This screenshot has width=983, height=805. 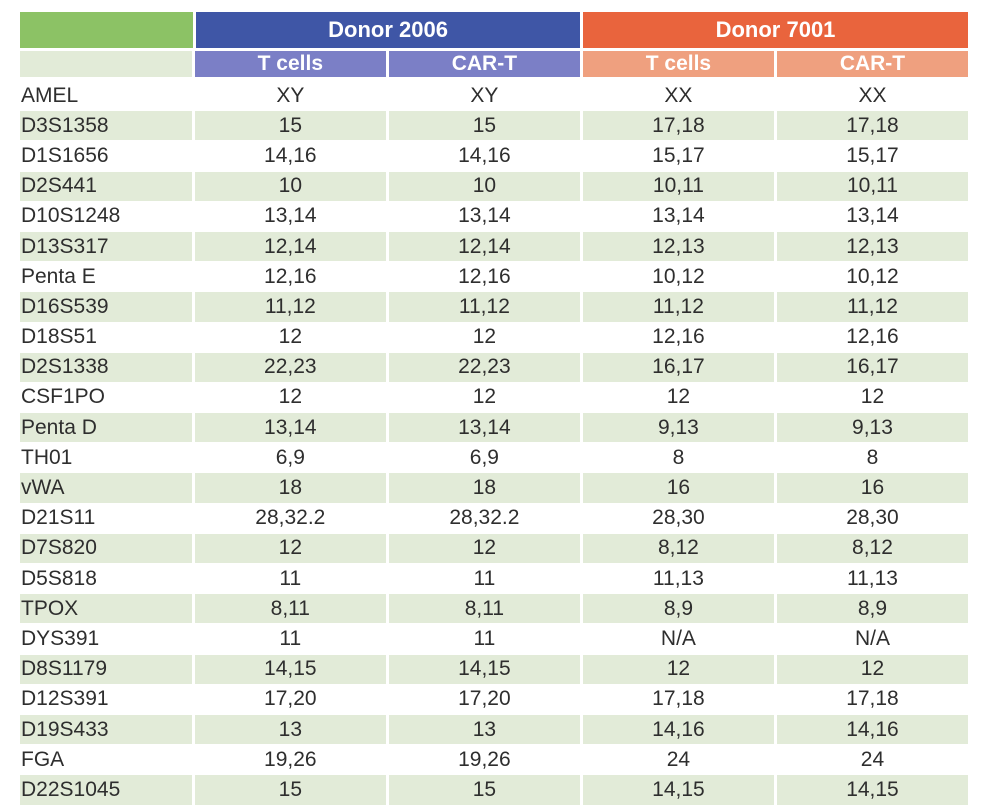 What do you see at coordinates (872, 64) in the screenshot?
I see `donor-7001-cart-header: CAR-T` at bounding box center [872, 64].